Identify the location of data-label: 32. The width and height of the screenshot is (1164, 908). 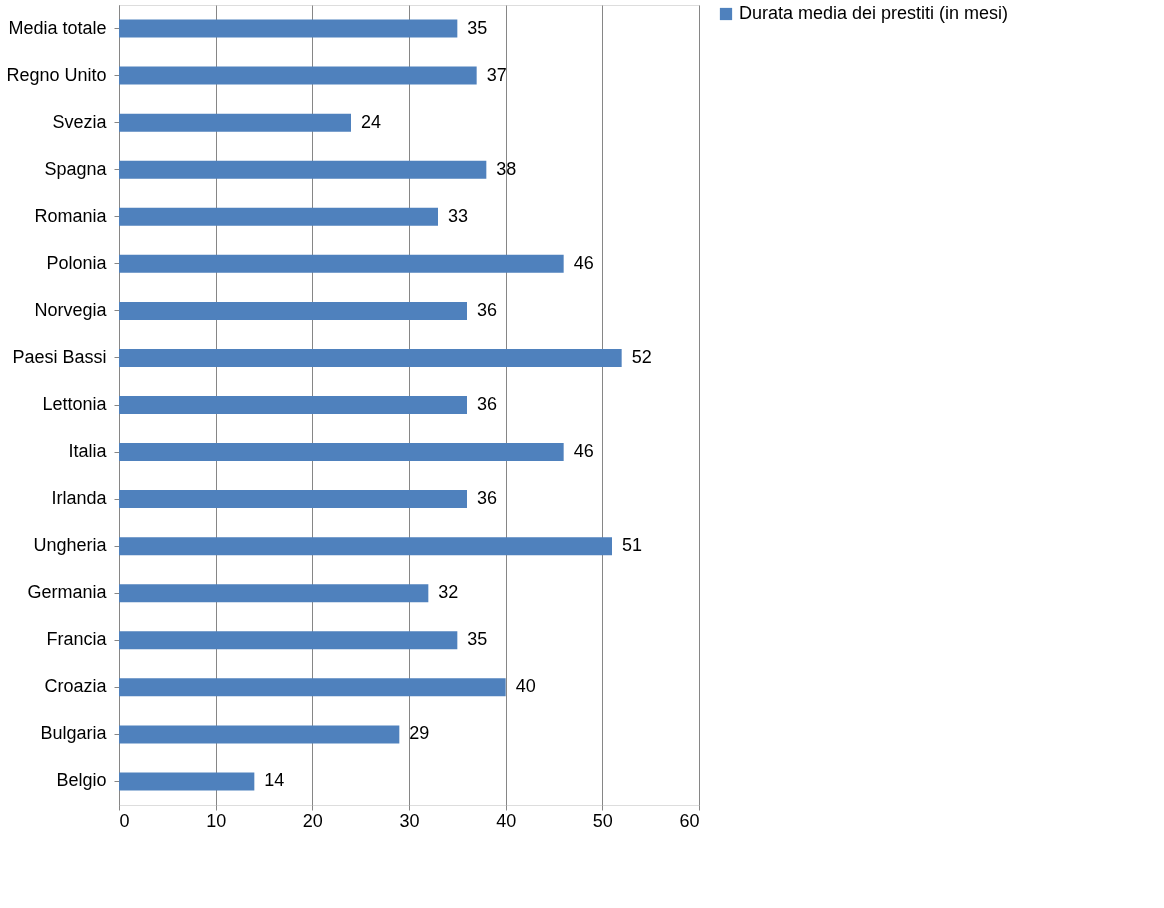
(448, 592).